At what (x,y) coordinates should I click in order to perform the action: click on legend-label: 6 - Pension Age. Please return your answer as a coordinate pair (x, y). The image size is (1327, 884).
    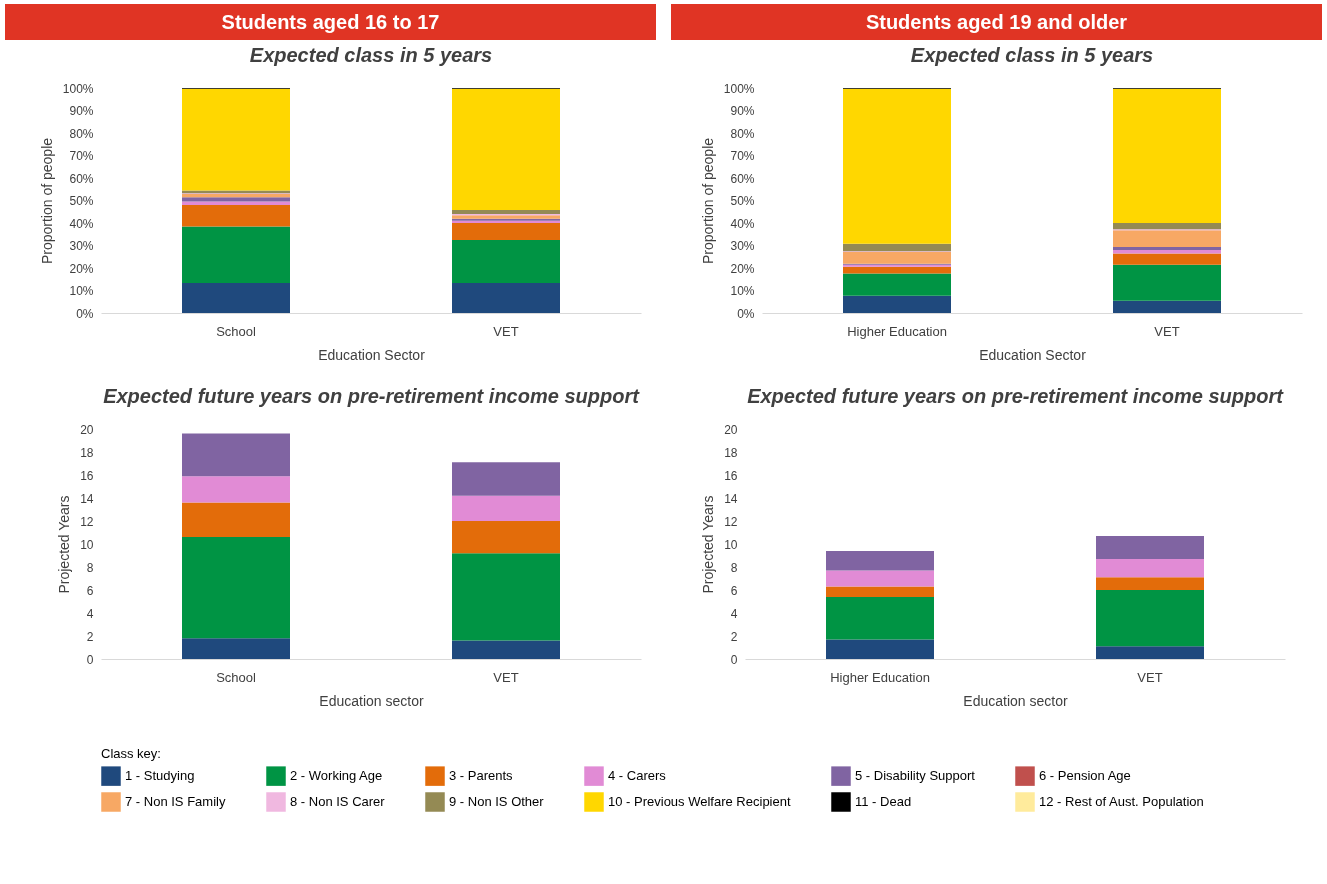
    Looking at the image, I should click on (1085, 776).